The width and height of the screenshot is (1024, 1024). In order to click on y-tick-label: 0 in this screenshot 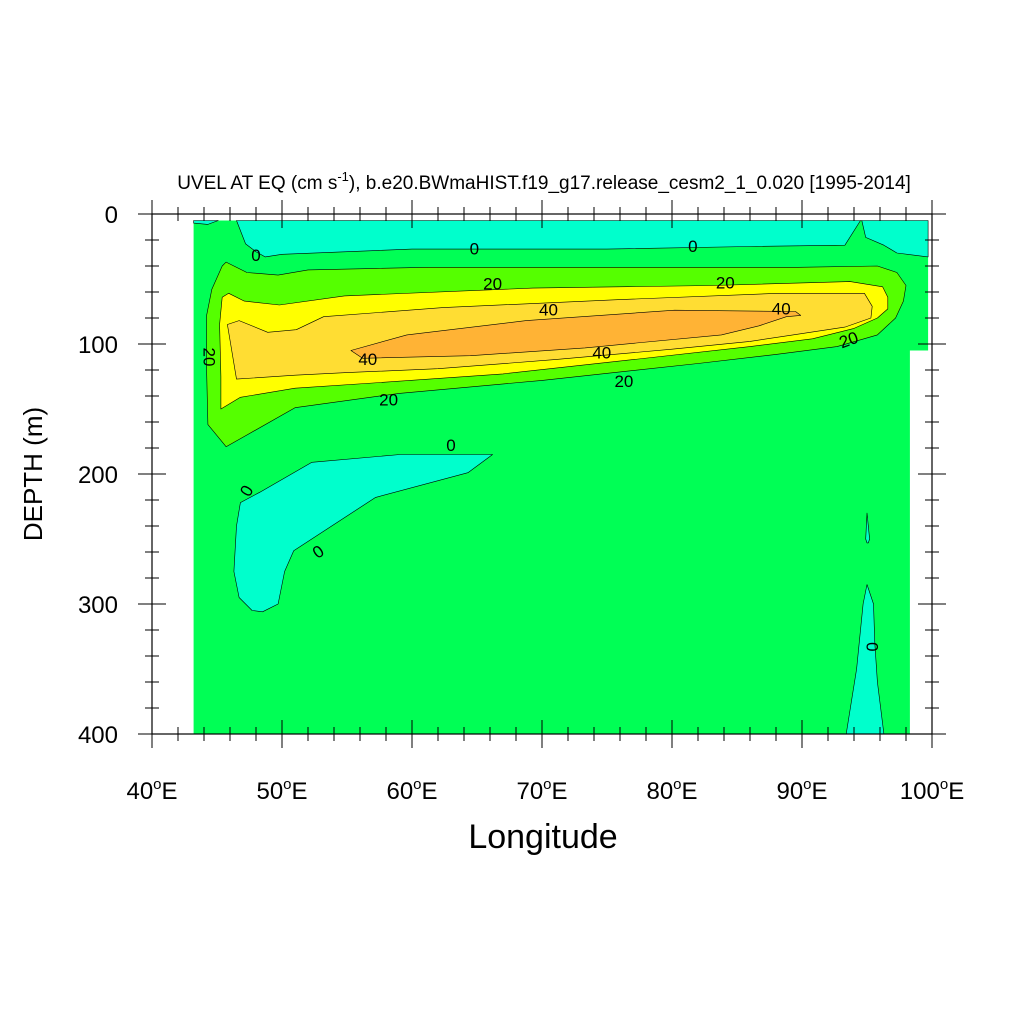, I will do `click(111, 215)`.